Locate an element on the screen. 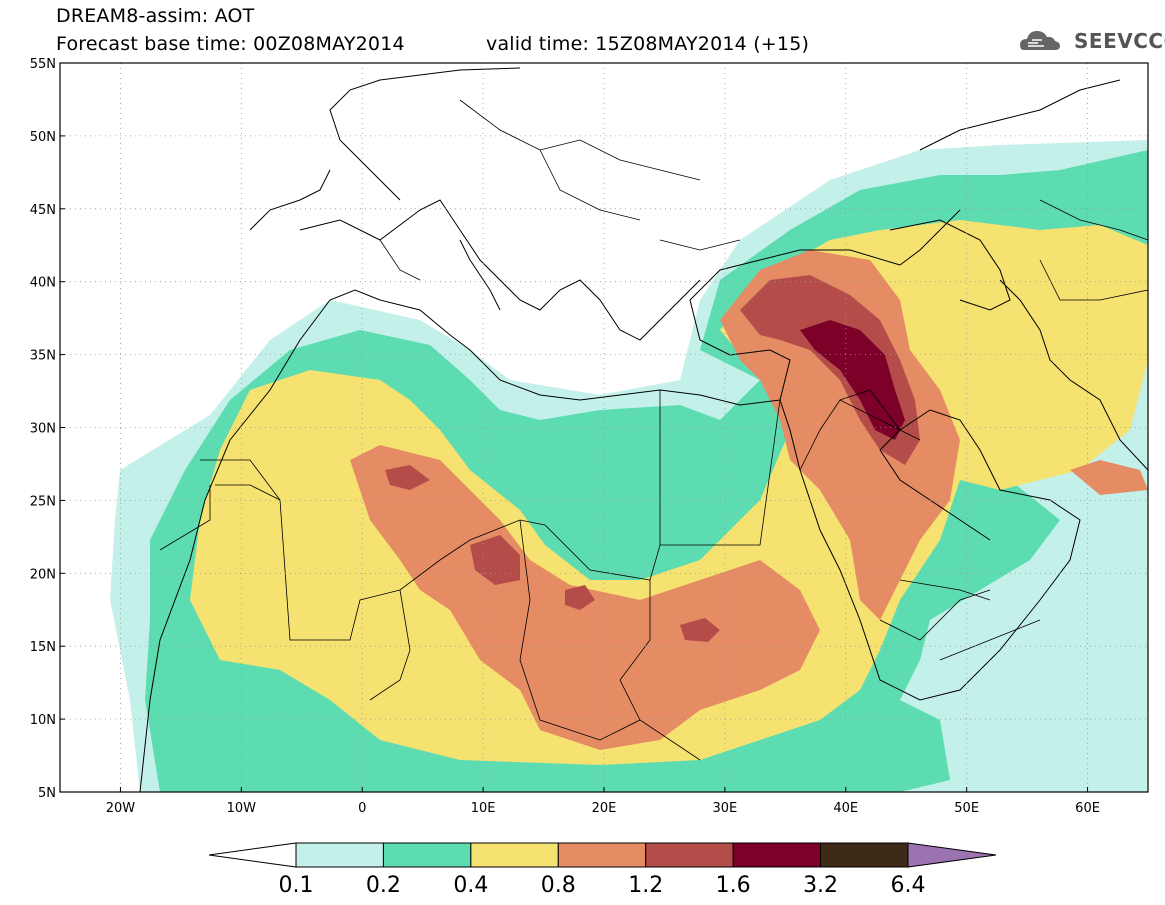  lon-tick-label: 50E is located at coordinates (966, 808).